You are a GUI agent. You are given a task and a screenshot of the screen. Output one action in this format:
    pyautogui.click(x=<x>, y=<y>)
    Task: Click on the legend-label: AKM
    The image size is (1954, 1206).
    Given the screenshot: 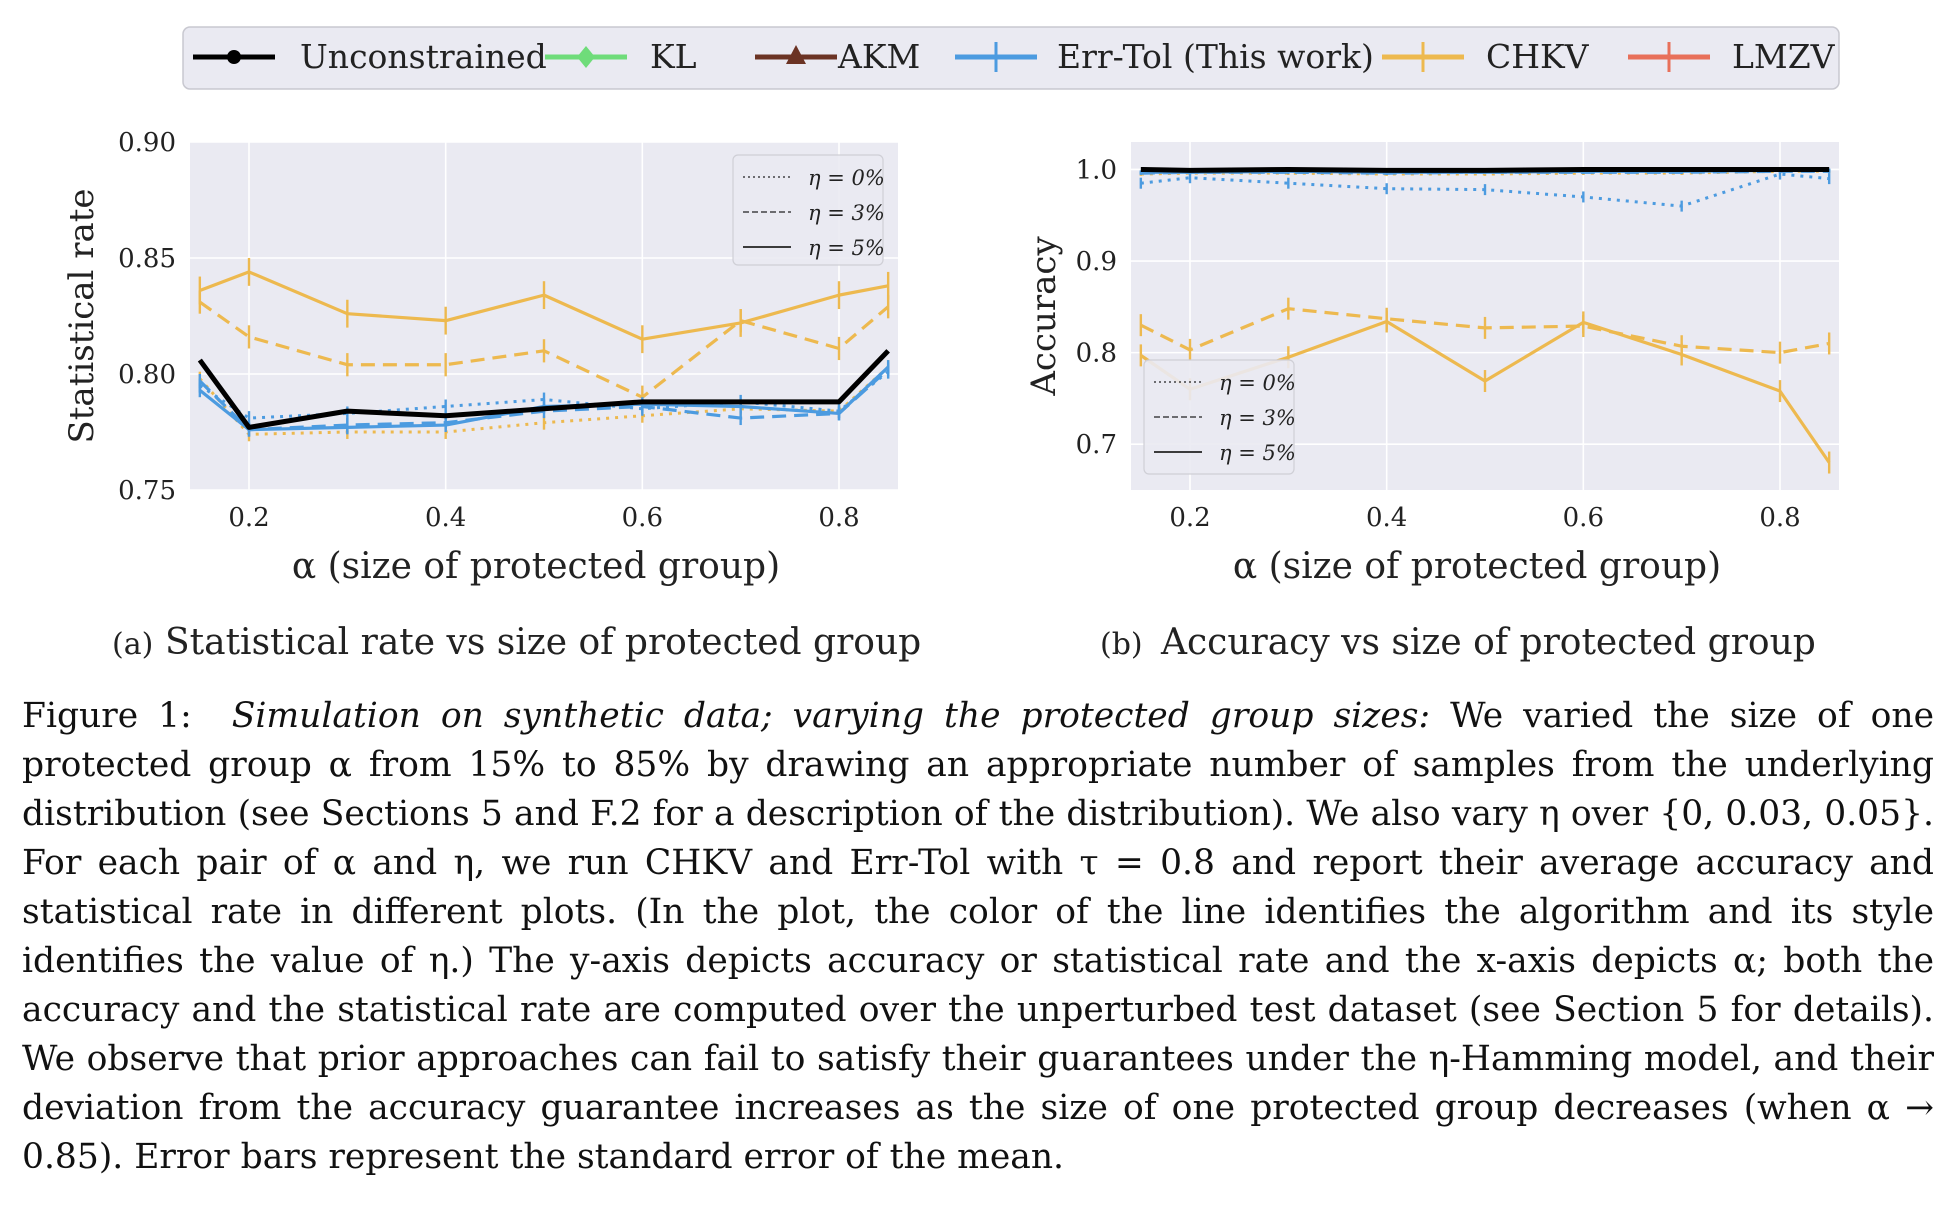 What is the action you would take?
    pyautogui.click(x=878, y=56)
    